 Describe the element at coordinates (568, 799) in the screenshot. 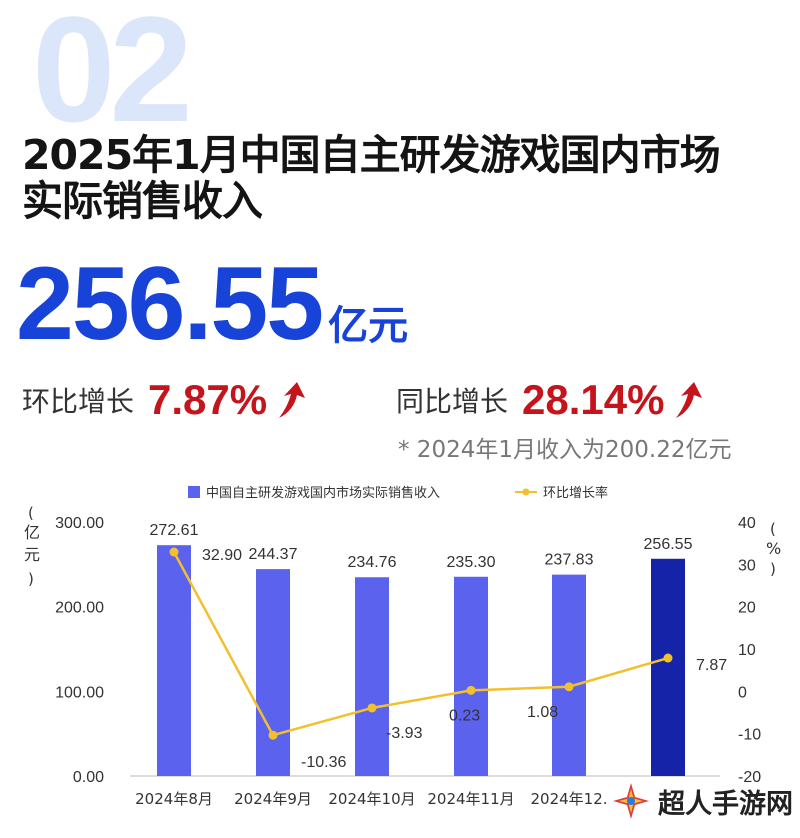

I see `x-tick-label: 2024年12.` at that location.